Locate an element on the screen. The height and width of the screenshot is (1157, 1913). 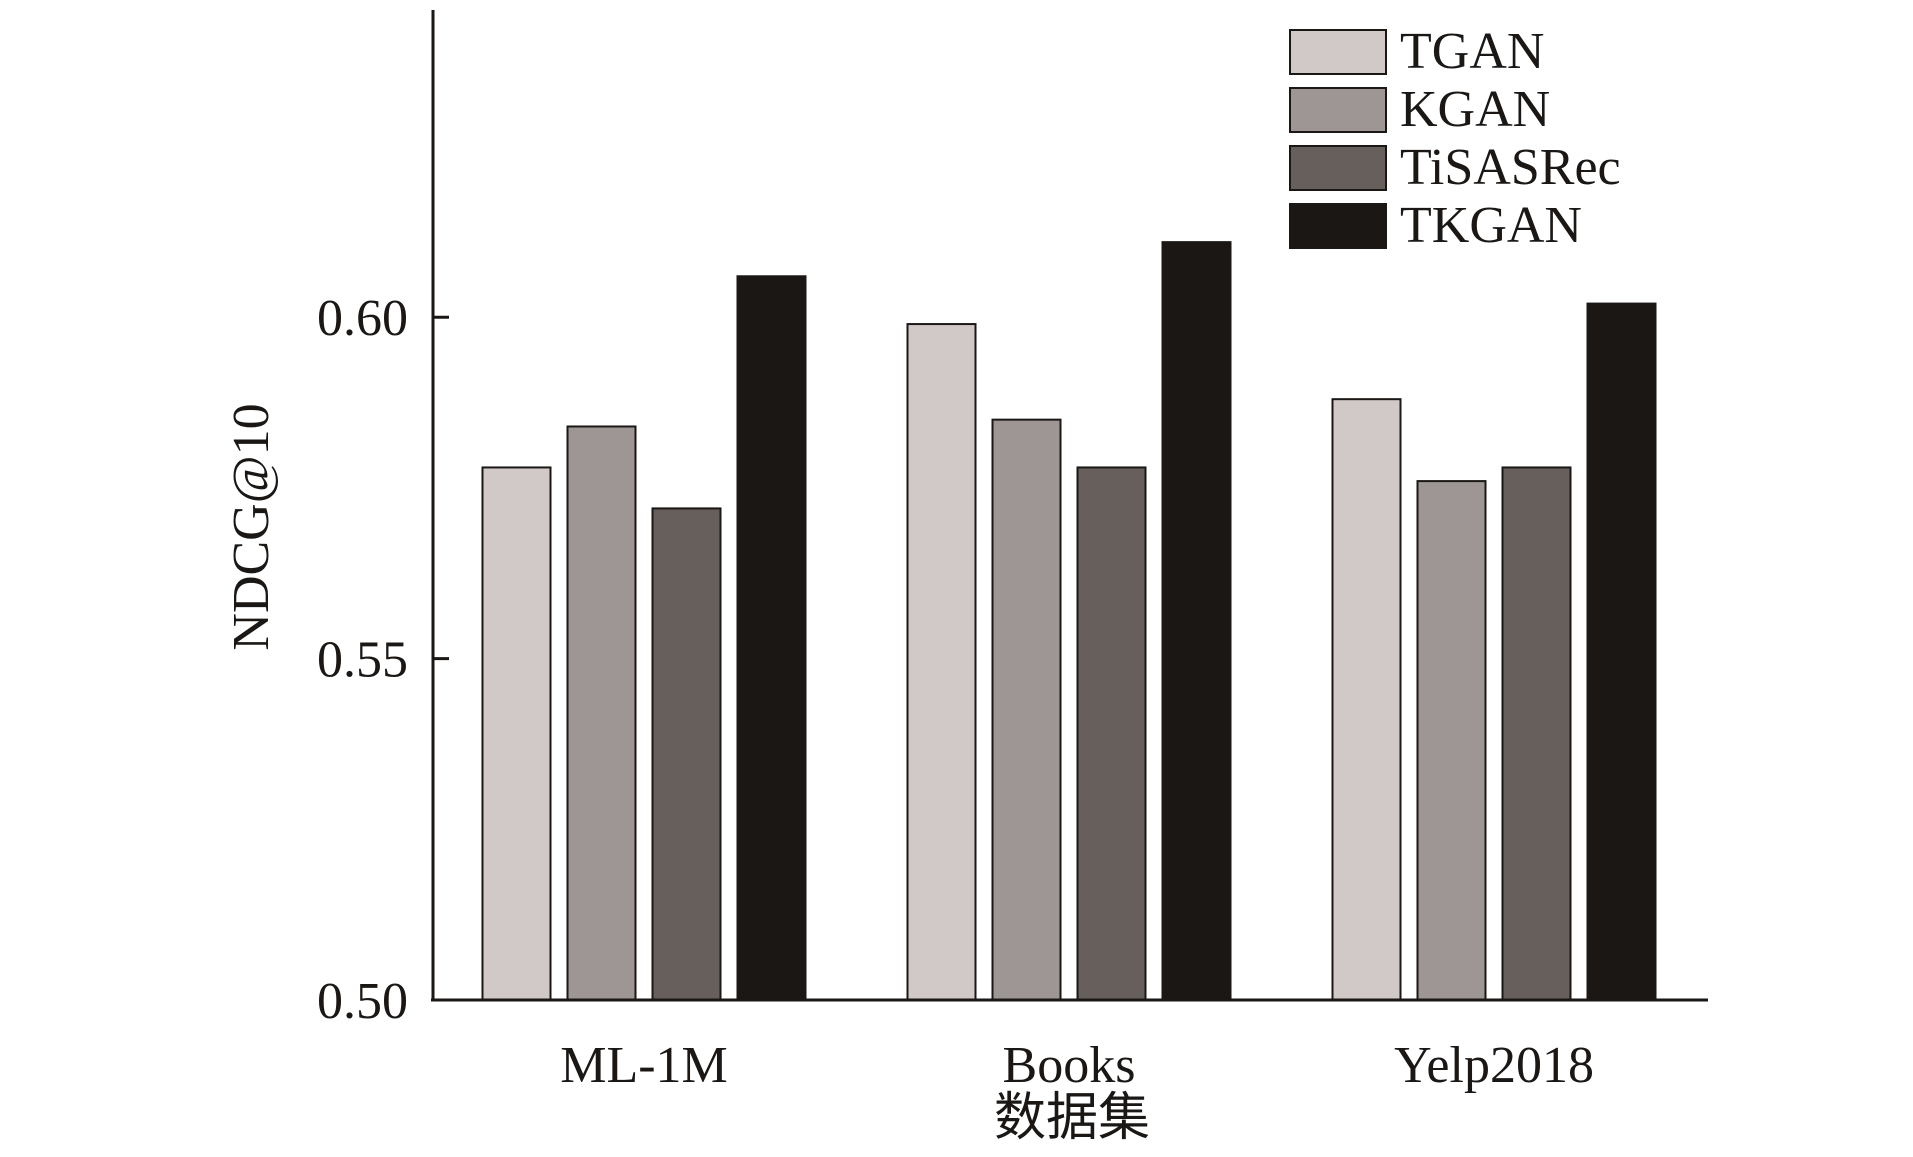
bar-kgan-ml-1m is located at coordinates (601, 713).